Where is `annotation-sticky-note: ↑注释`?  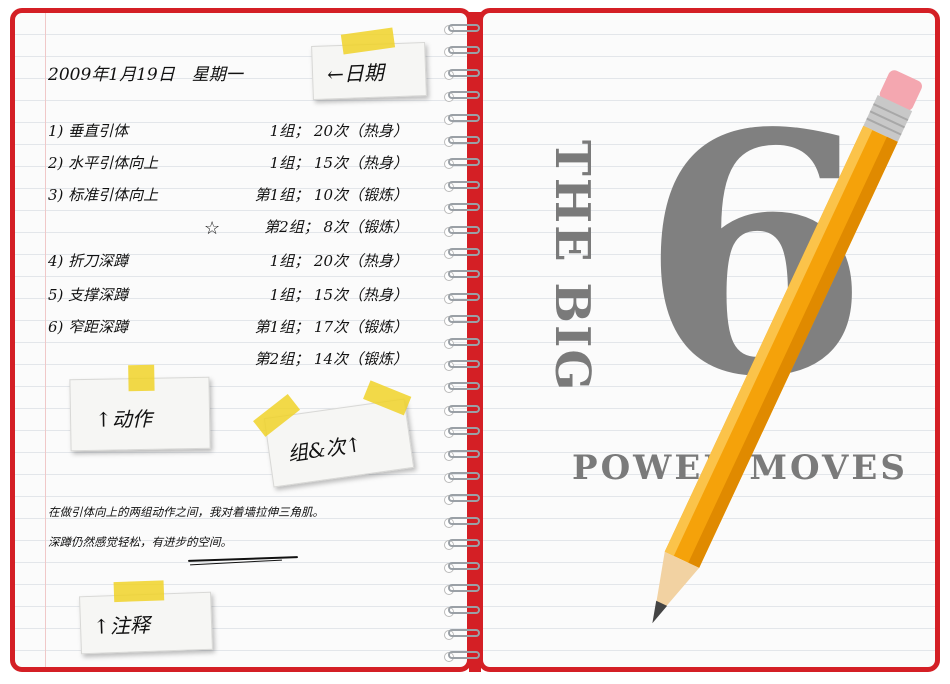
annotation-sticky-note: ↑注释 is located at coordinates (146, 617).